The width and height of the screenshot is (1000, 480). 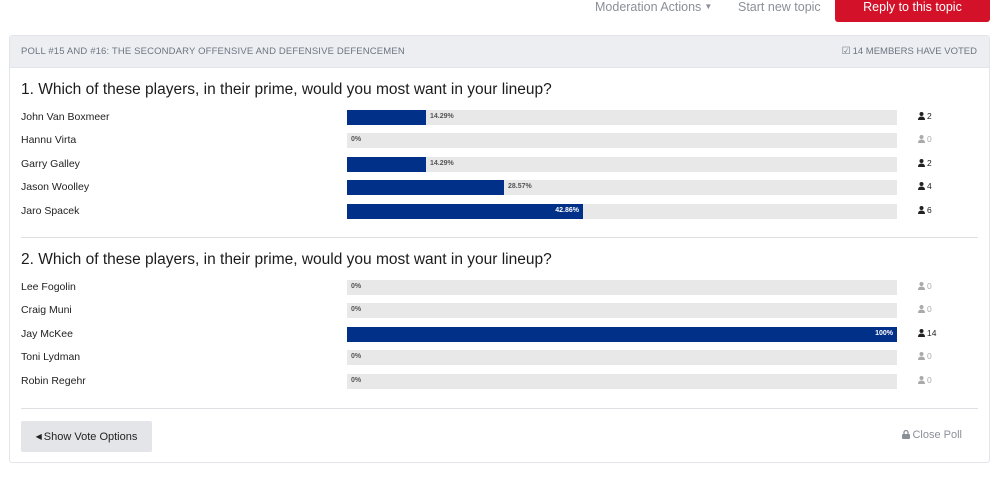 I want to click on poll-option-row: Robin Regehr 0% 0, so click(x=501, y=381).